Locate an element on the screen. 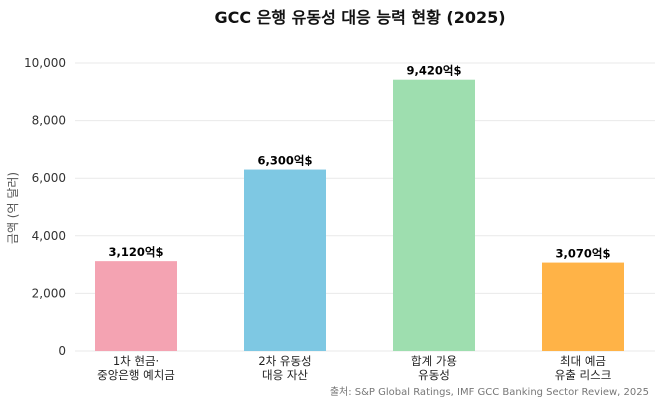  y-tick-label: 4,000 is located at coordinates (49, 236).